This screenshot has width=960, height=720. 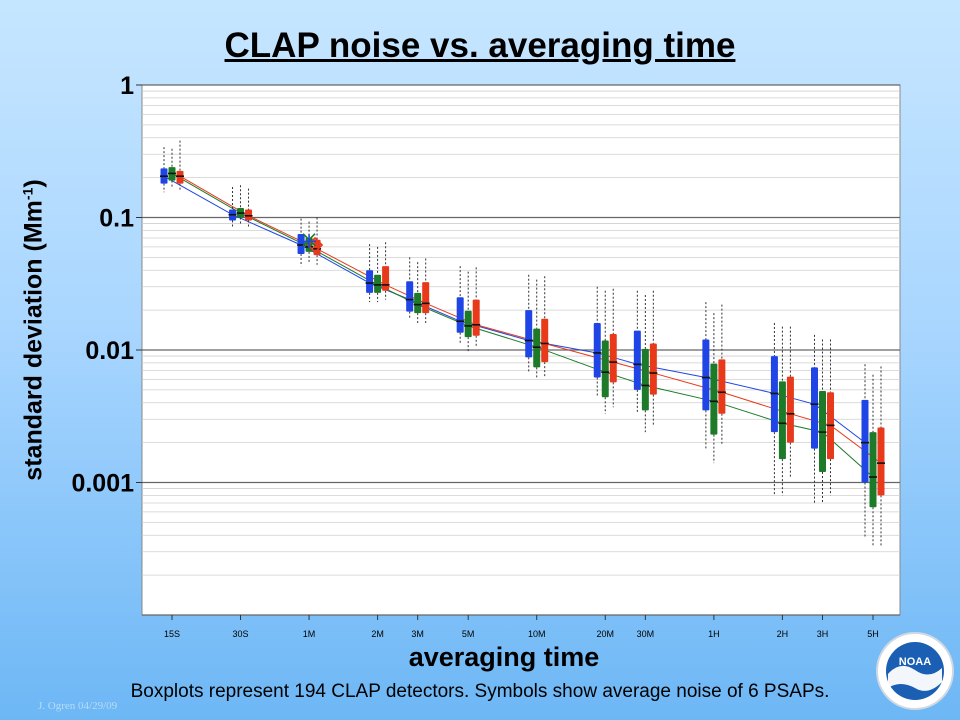 I want to click on x-axis-ticks: 15S 30S 1M 2M 3M 5M 10M 20M 30M 1H 2H 3H 5H, so click(x=521, y=627).